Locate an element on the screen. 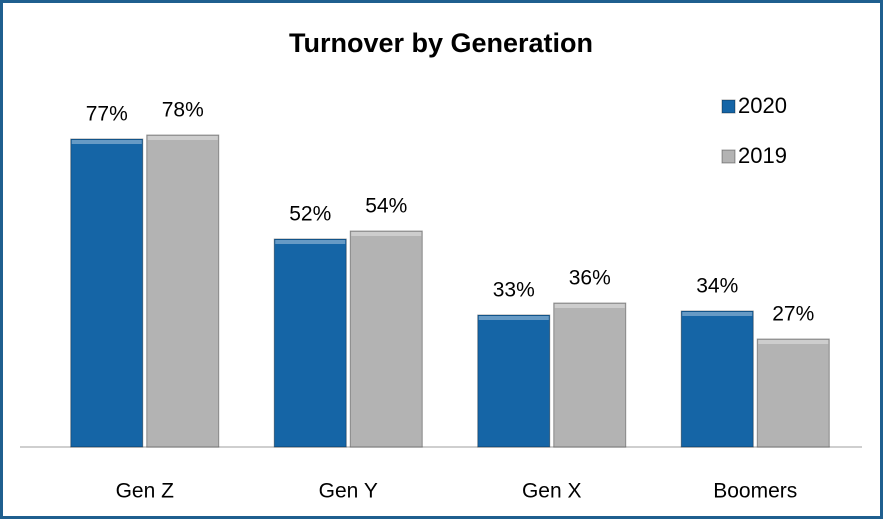 The width and height of the screenshot is (883, 519). value-label: 78% is located at coordinates (183, 110).